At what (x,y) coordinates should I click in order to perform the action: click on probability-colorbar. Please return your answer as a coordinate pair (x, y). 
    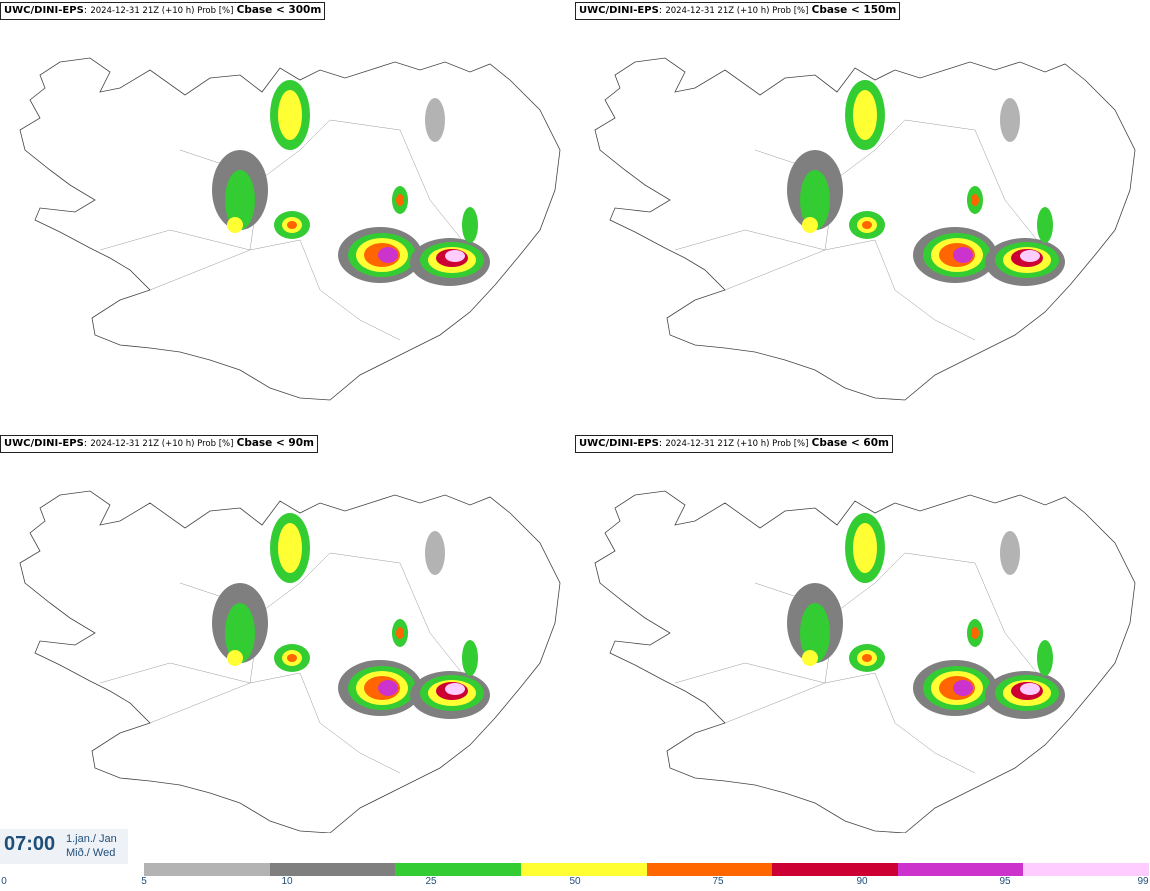
    Looking at the image, I should click on (646, 869).